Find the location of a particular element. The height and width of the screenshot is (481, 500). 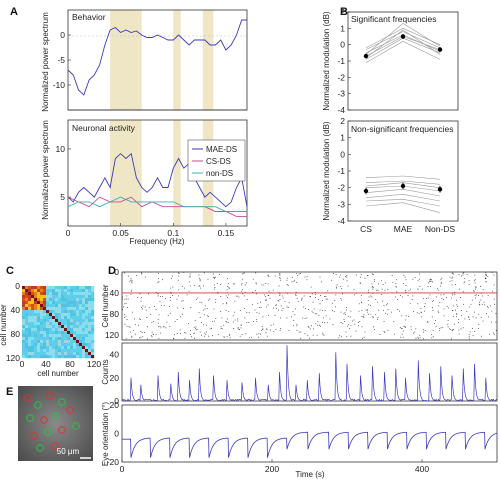

highlight-band is located at coordinates (177, 173).